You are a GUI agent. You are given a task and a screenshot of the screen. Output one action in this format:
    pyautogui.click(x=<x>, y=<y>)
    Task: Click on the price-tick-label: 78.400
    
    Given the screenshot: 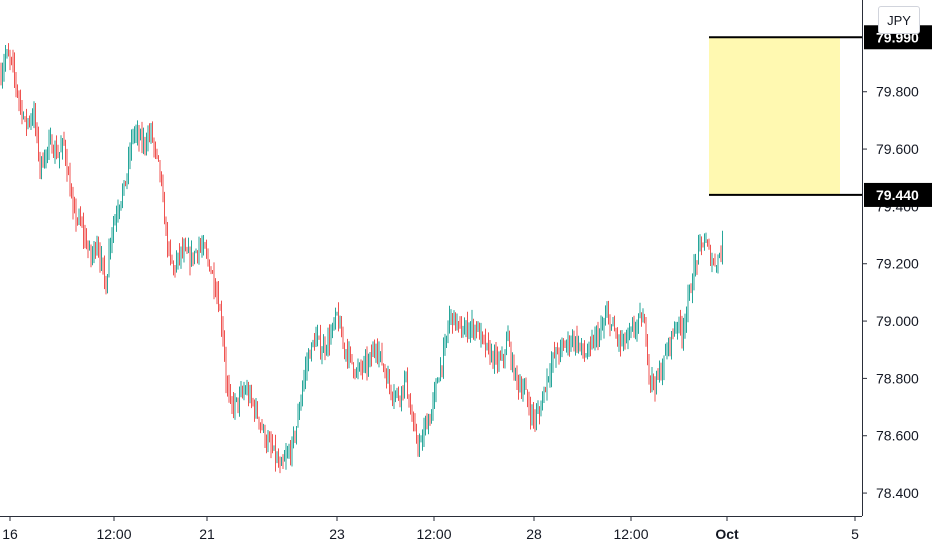 What is the action you would take?
    pyautogui.click(x=897, y=493)
    